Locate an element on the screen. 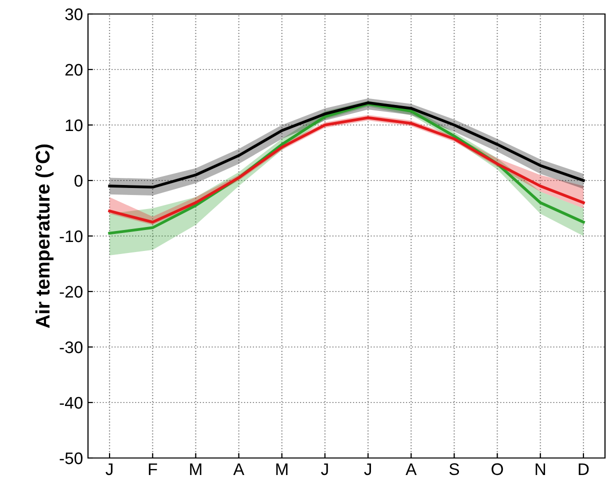  y-axis-title: Air temperature (°C) is located at coordinates (44, 236).